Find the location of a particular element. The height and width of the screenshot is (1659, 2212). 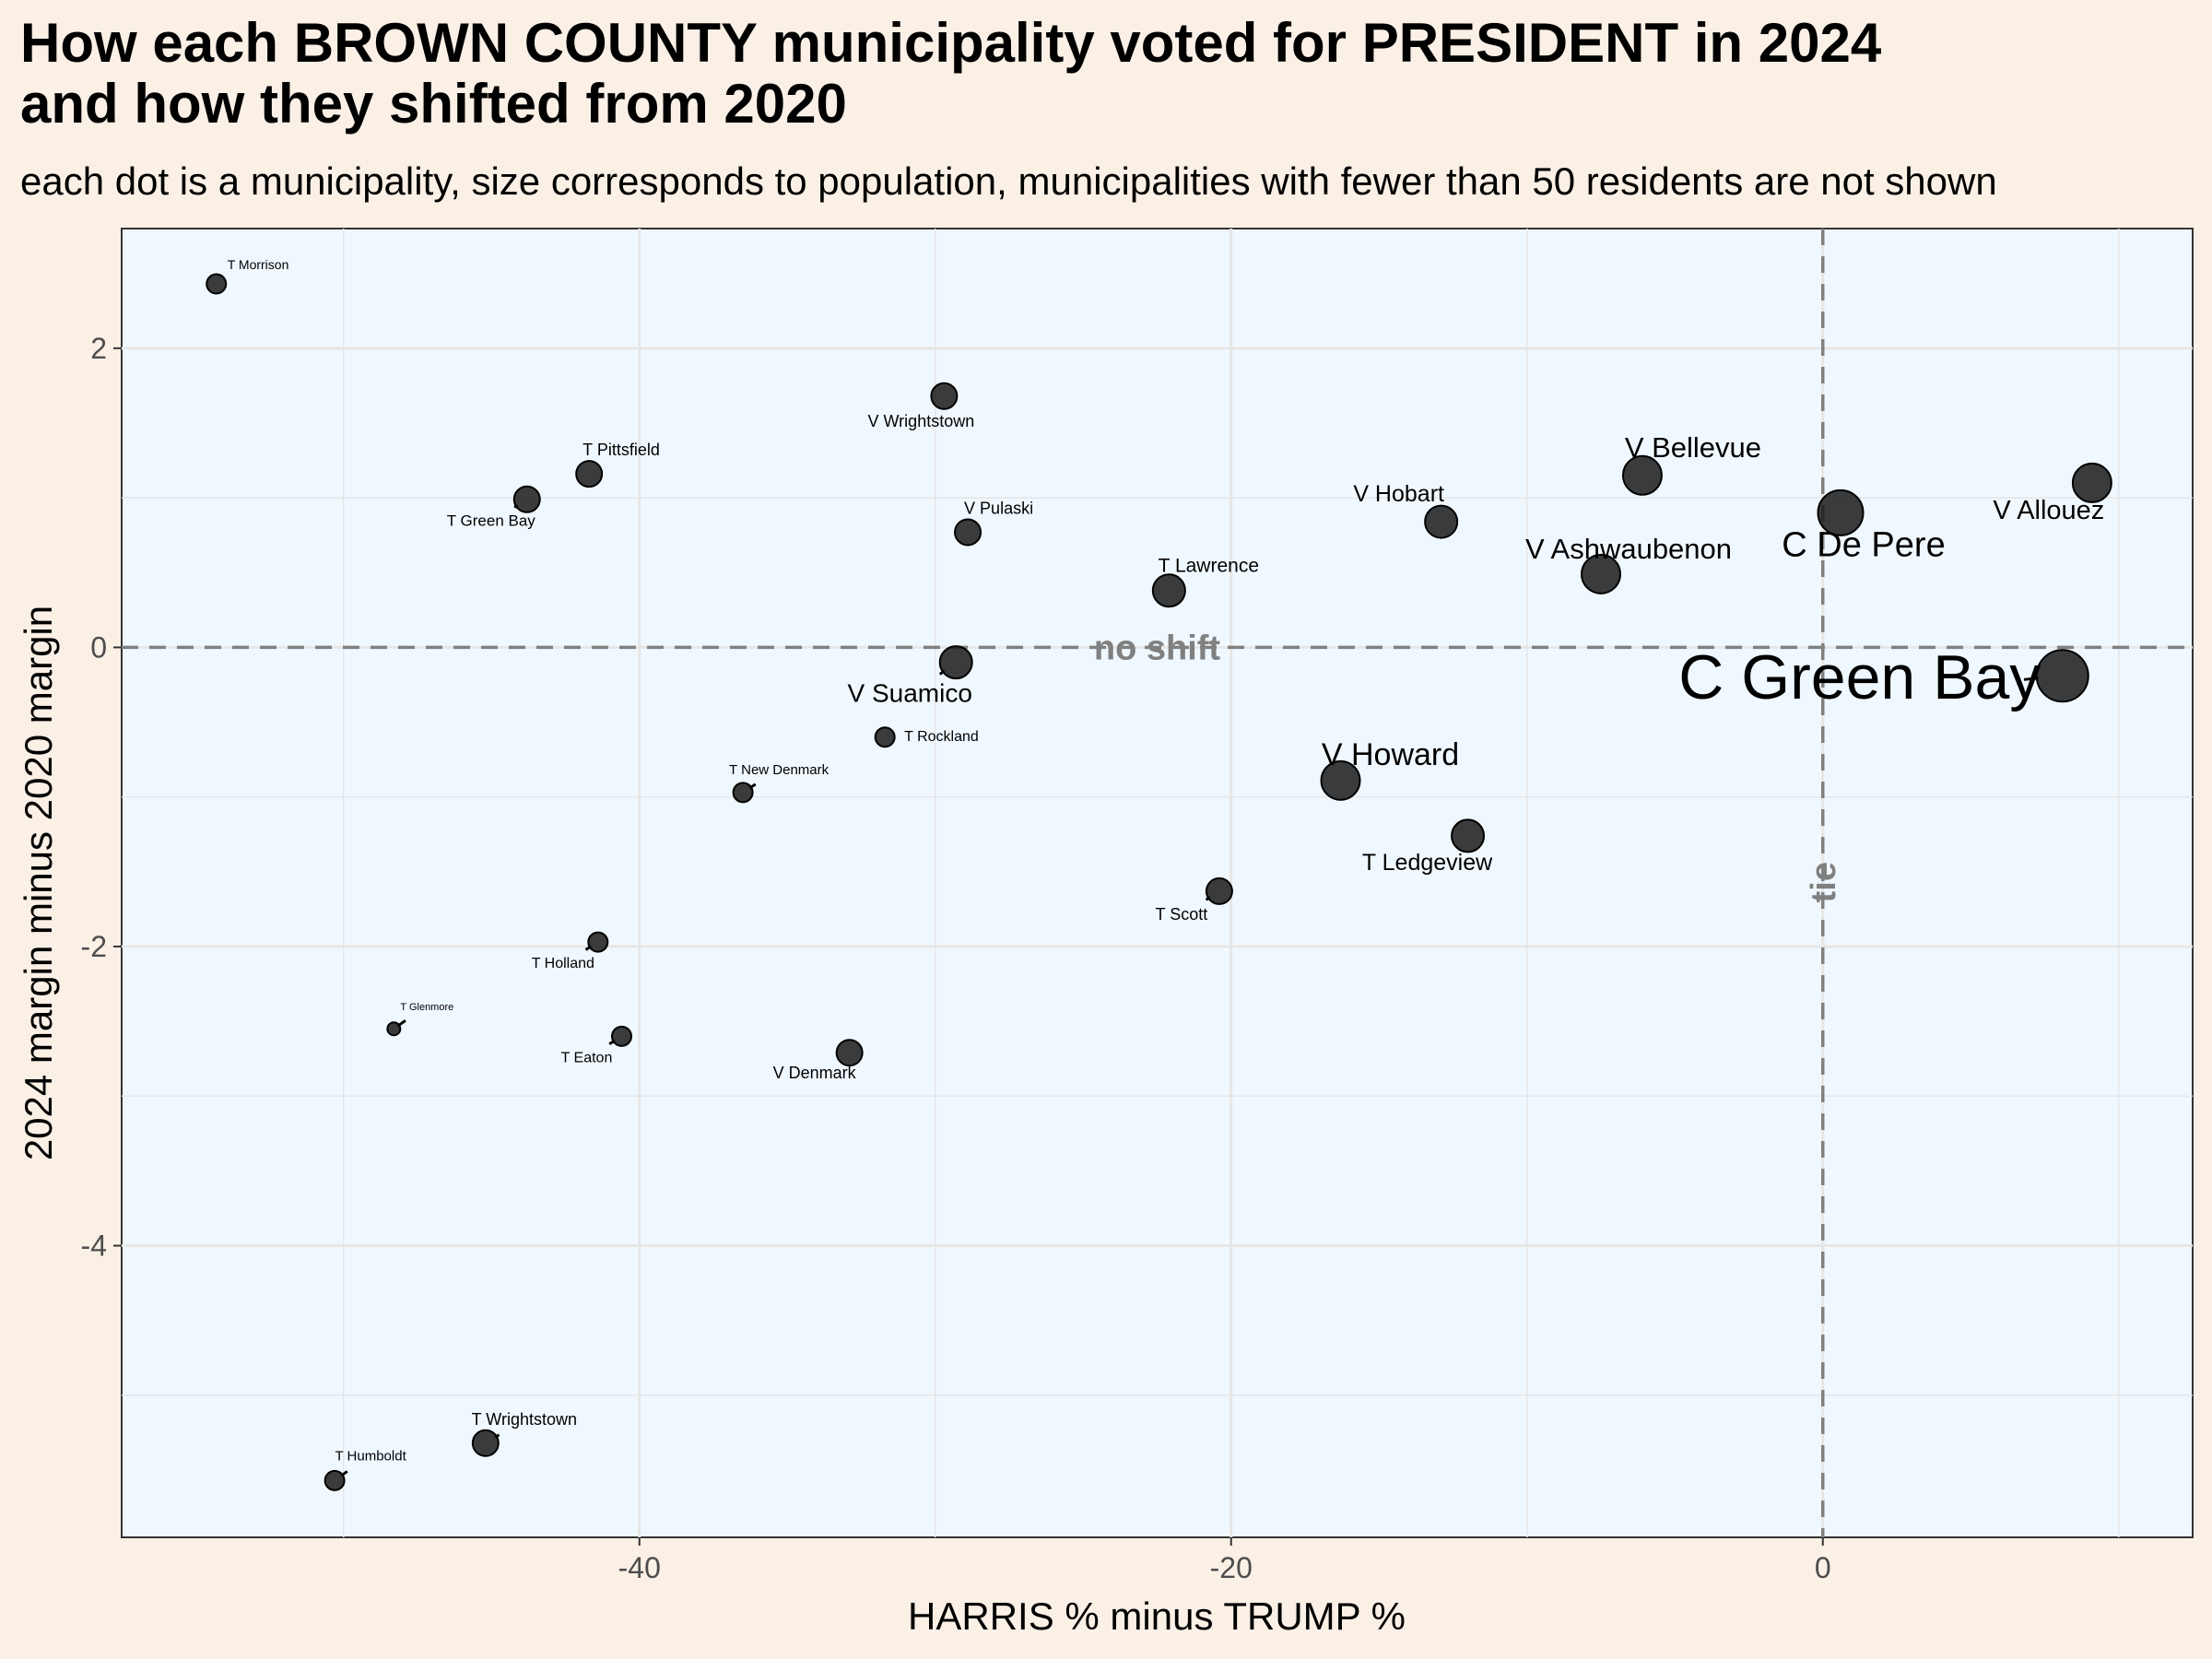

point-t-ledgeview is located at coordinates (1468, 835).